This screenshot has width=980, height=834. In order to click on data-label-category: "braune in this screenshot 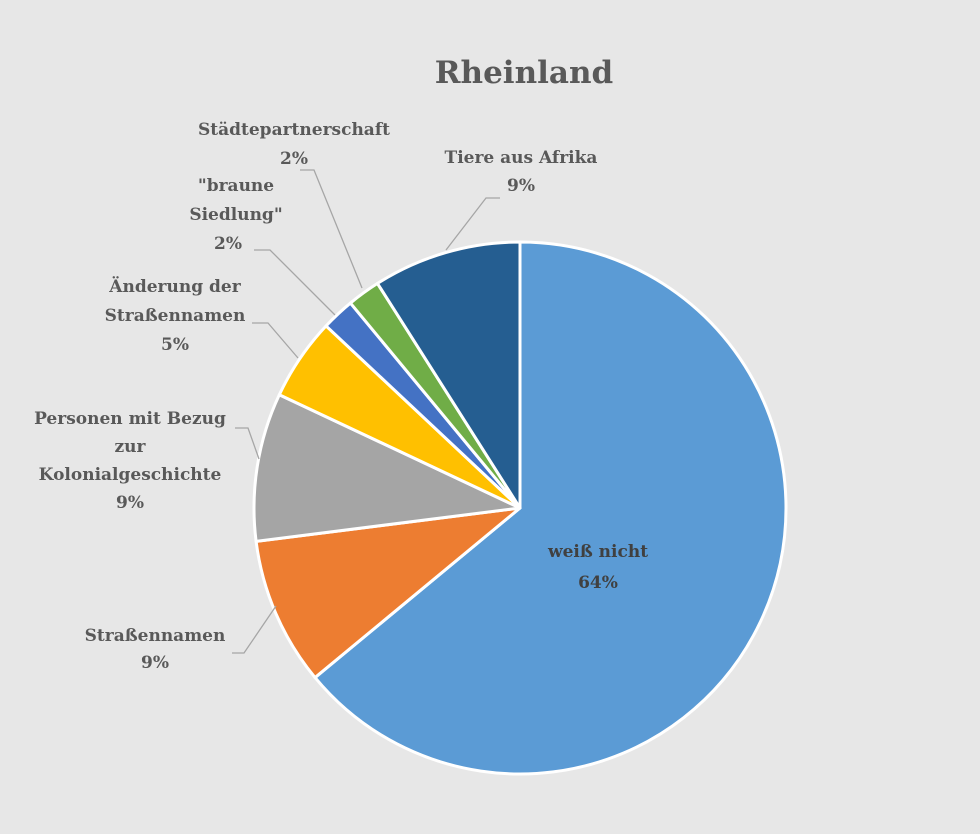, I will do `click(236, 186)`.